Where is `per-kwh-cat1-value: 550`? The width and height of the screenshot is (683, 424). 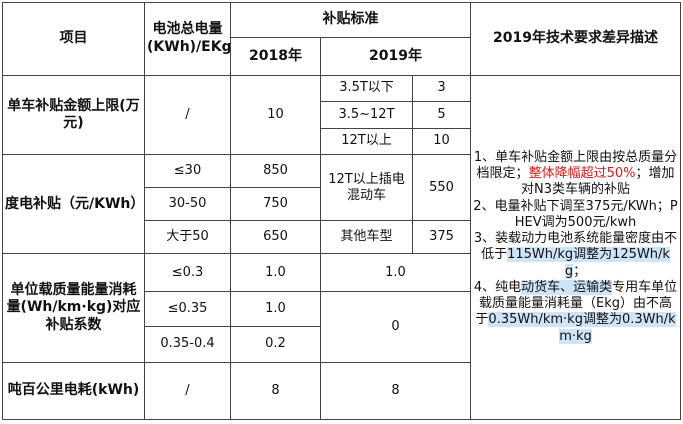
per-kwh-cat1-value: 550 is located at coordinates (441, 188).